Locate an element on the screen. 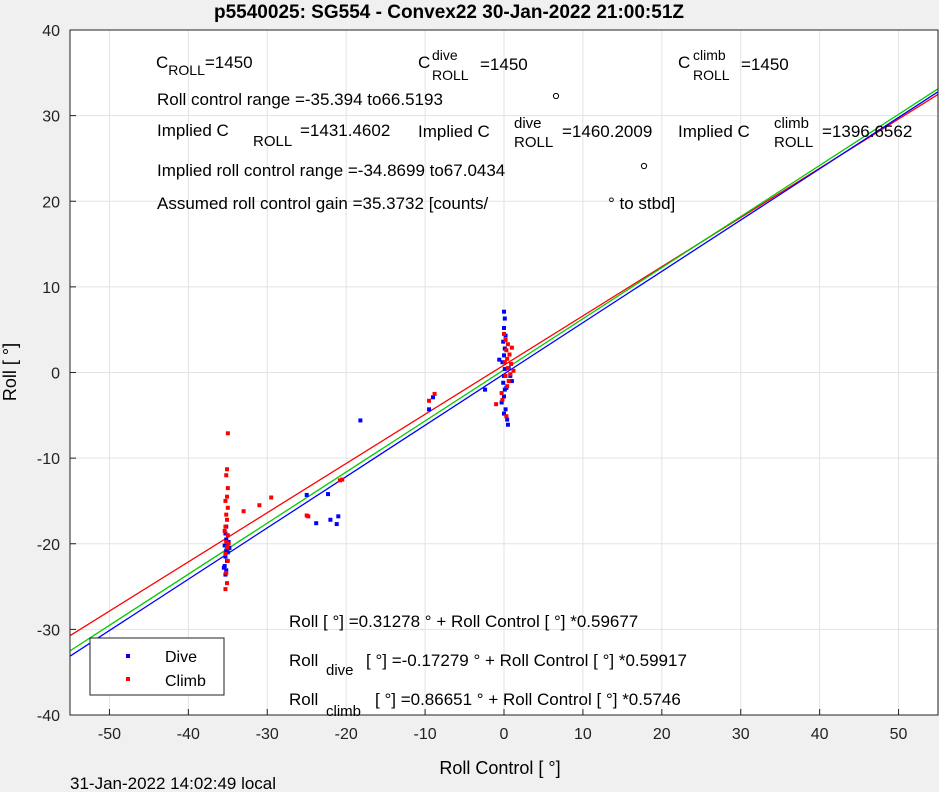 This screenshot has height=792, width=939. implied-c-roll-dive-value: =1460.2009 is located at coordinates (607, 131).